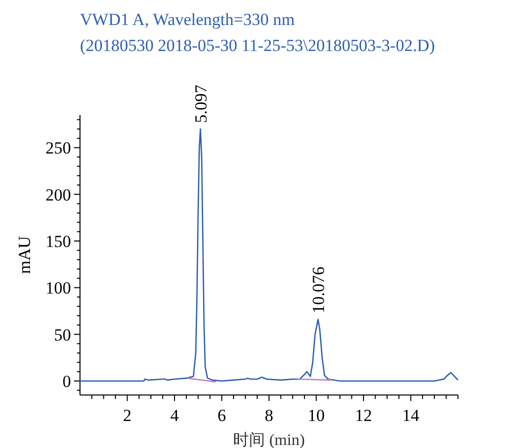 The image size is (526, 448). What do you see at coordinates (269, 415) in the screenshot?
I see `x-tick-label: 8` at bounding box center [269, 415].